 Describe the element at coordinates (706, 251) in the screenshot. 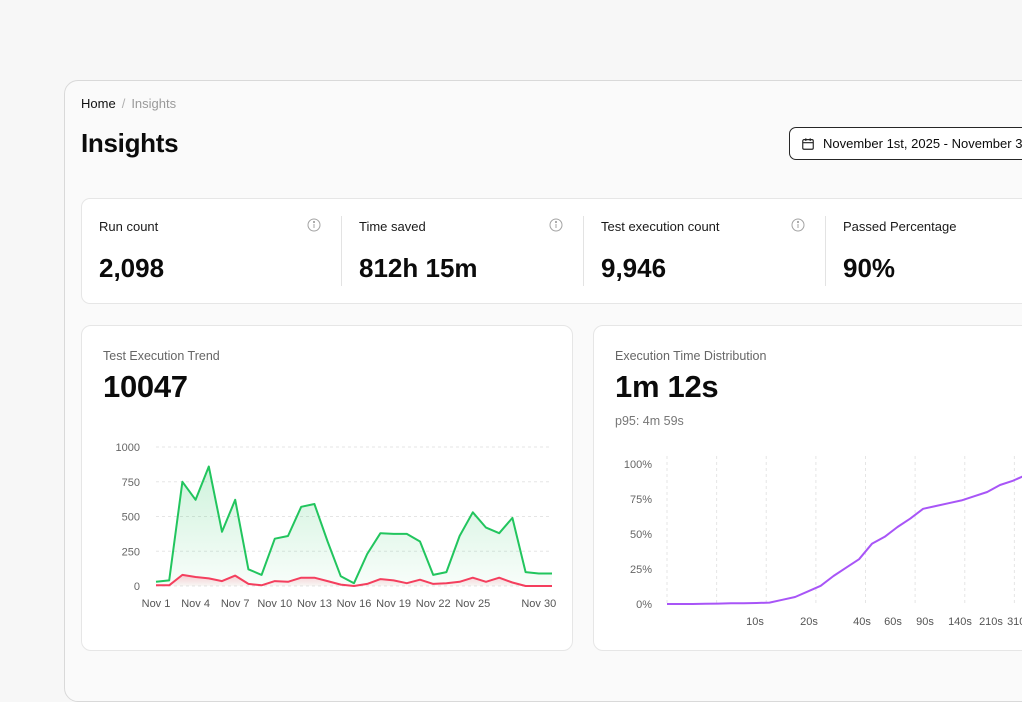

I see `stat-test-execution-count: Test execution count 9,946` at that location.